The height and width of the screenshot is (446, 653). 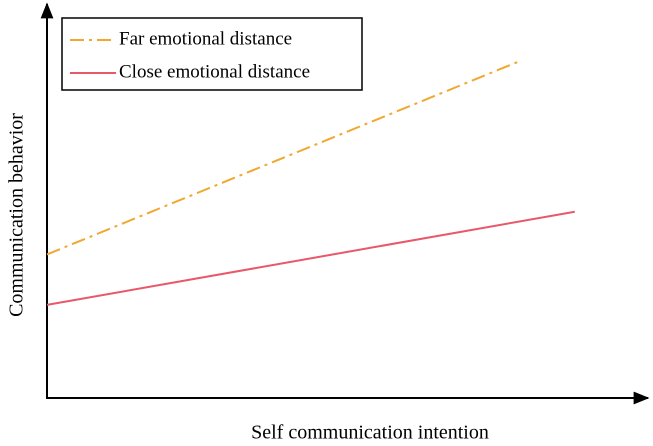 I want to click on legend-box, so click(x=212, y=54).